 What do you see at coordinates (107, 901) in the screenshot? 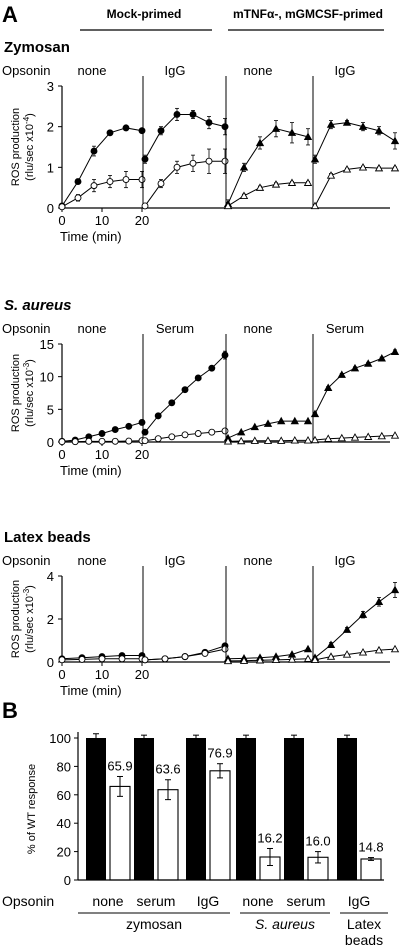
I see `bar-category-label: none` at bounding box center [107, 901].